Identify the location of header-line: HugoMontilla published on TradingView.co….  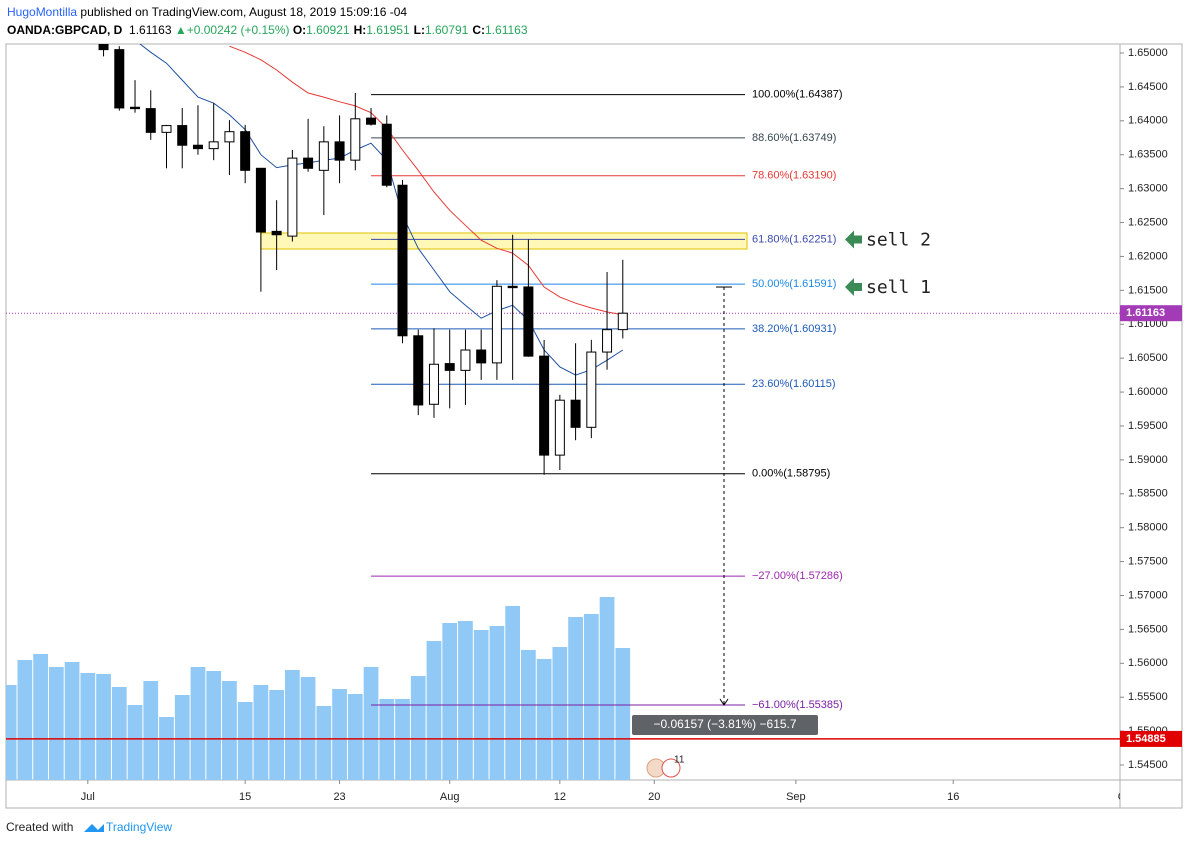
(207, 12).